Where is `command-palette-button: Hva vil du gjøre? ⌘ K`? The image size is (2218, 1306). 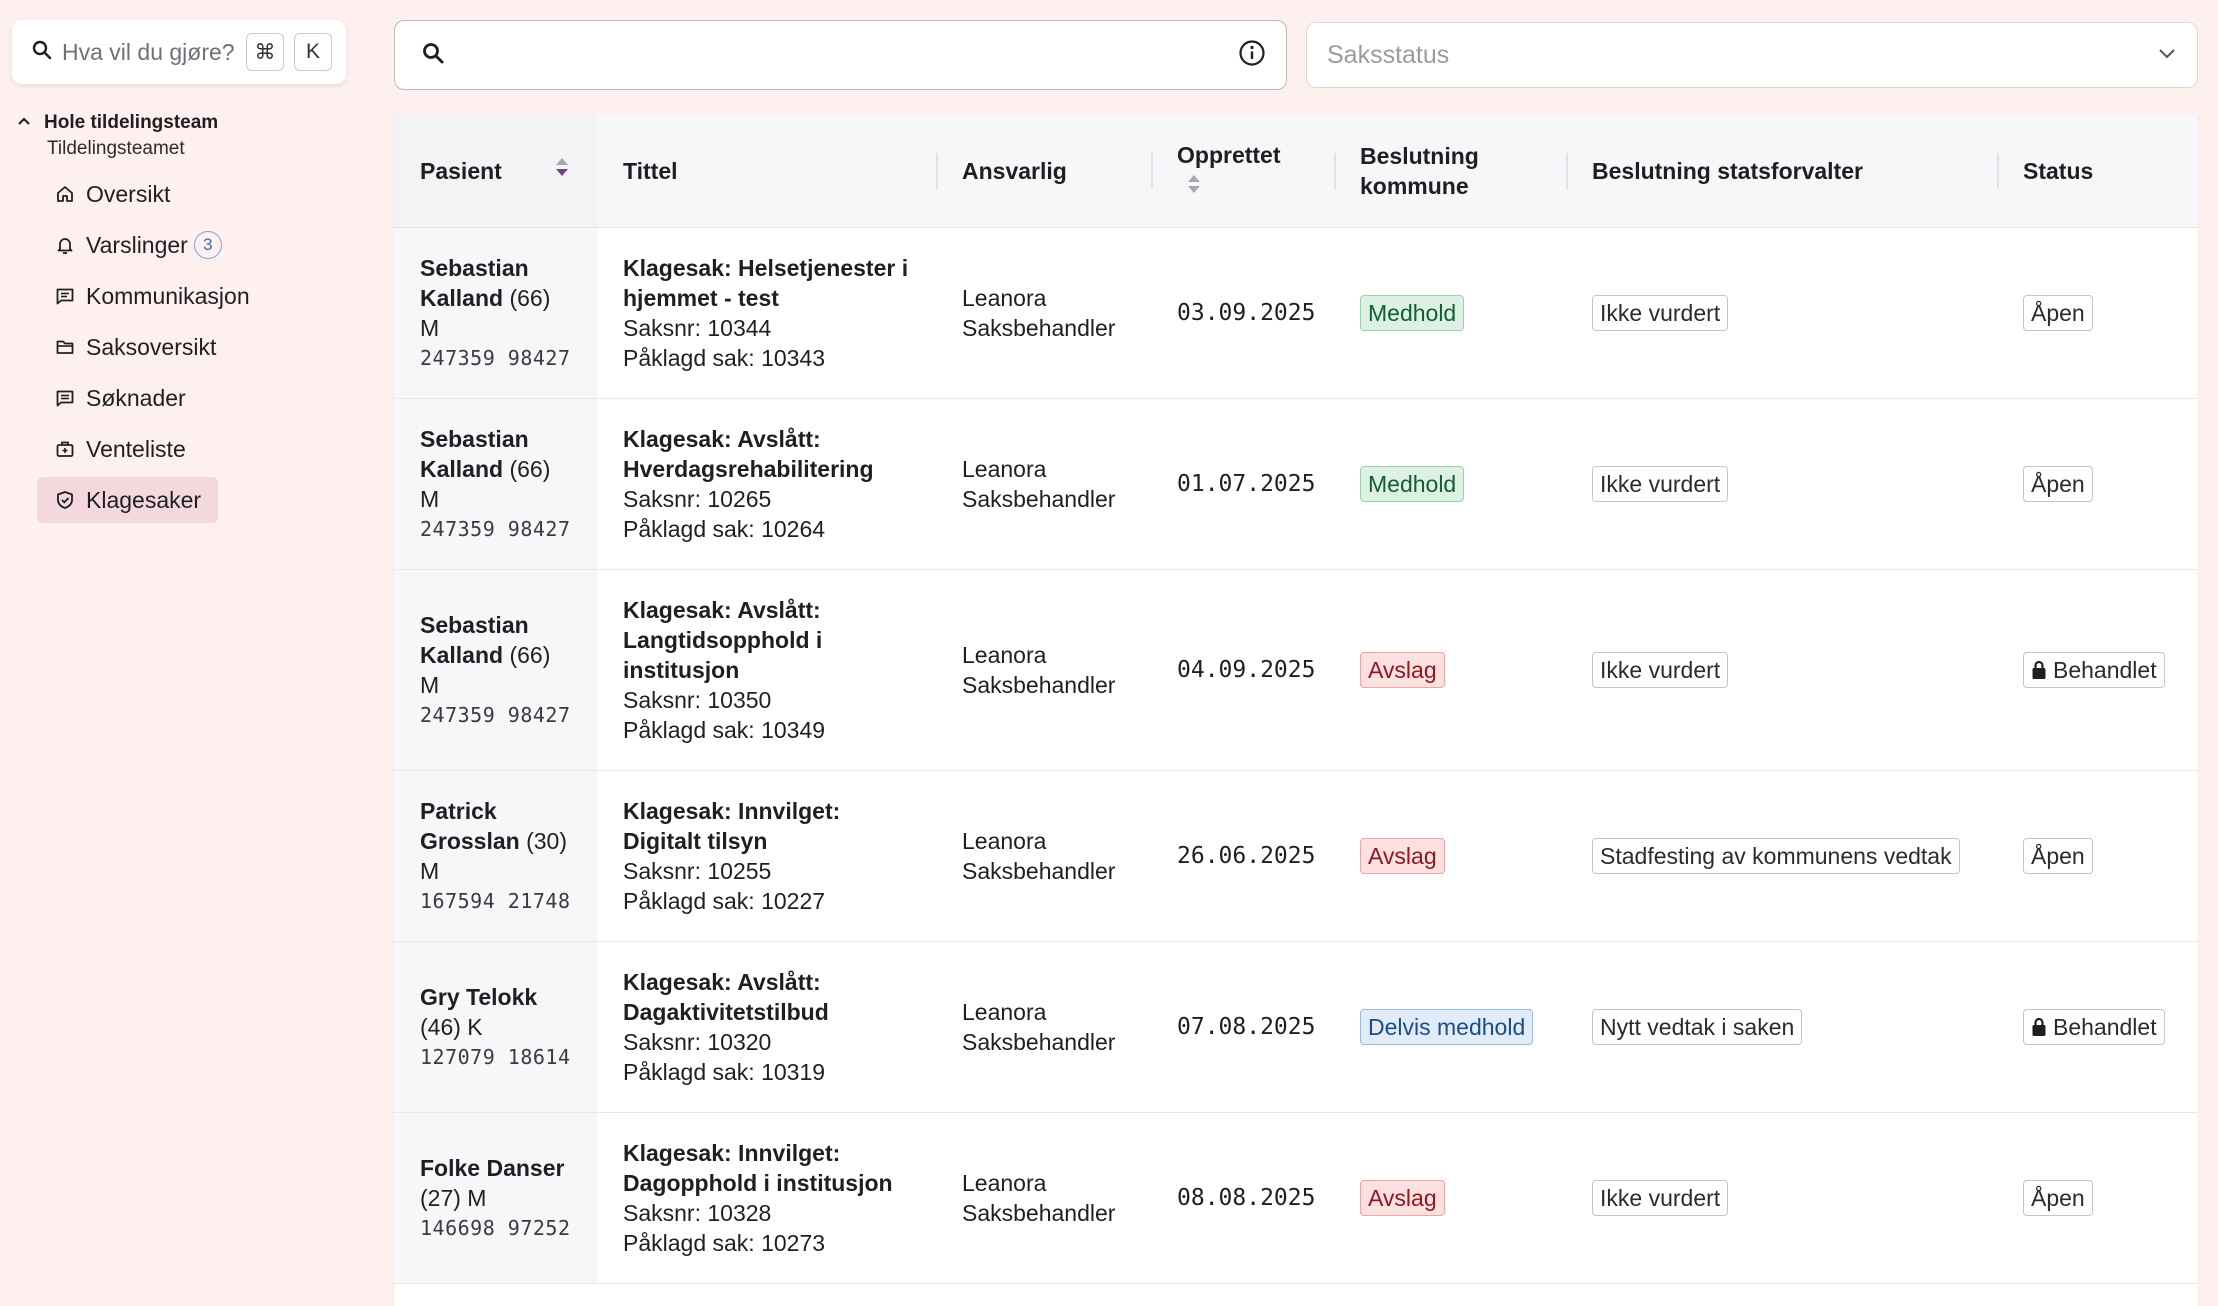 command-palette-button: Hva vil du gjøre? ⌘ K is located at coordinates (179, 52).